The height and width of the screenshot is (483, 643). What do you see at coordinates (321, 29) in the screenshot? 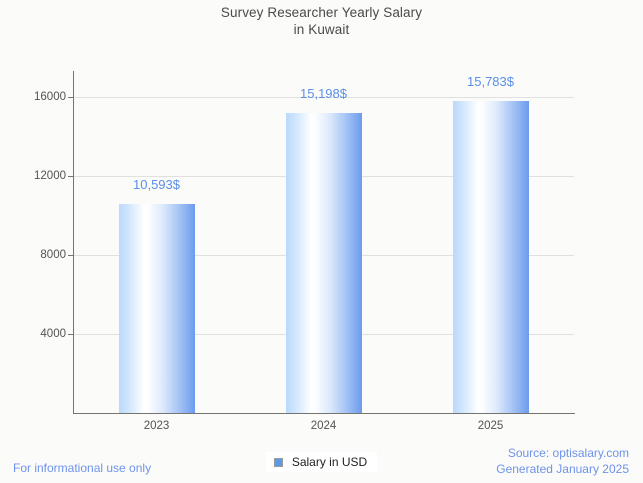
I see `chart-title-line2: in Kuwait` at bounding box center [321, 29].